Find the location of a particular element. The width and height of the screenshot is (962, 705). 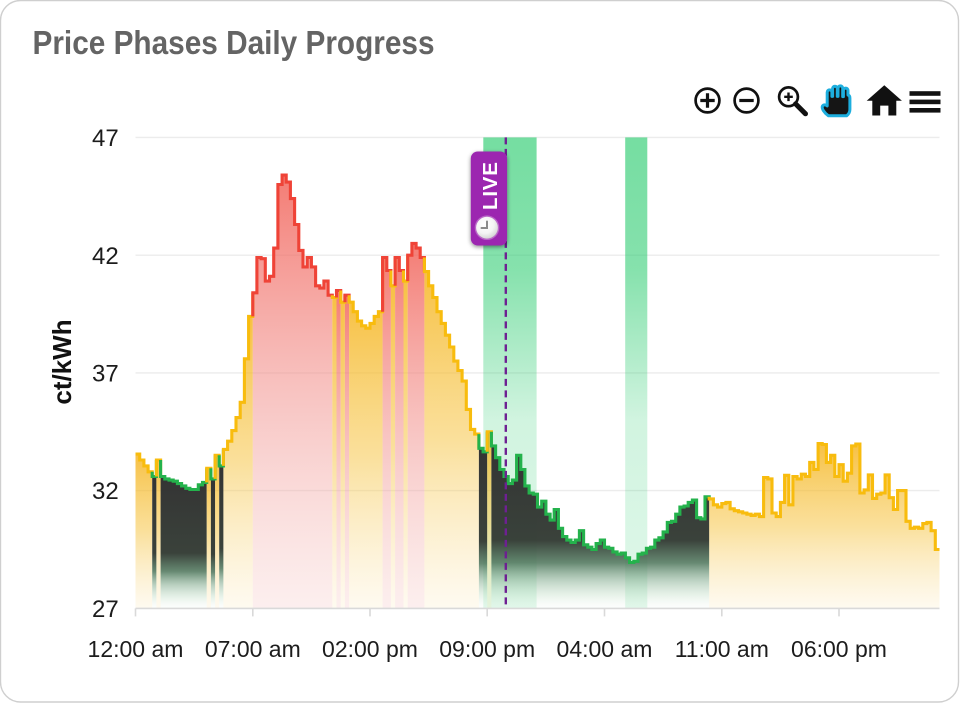

svg-text: 11:00 am is located at coordinates (722, 649).